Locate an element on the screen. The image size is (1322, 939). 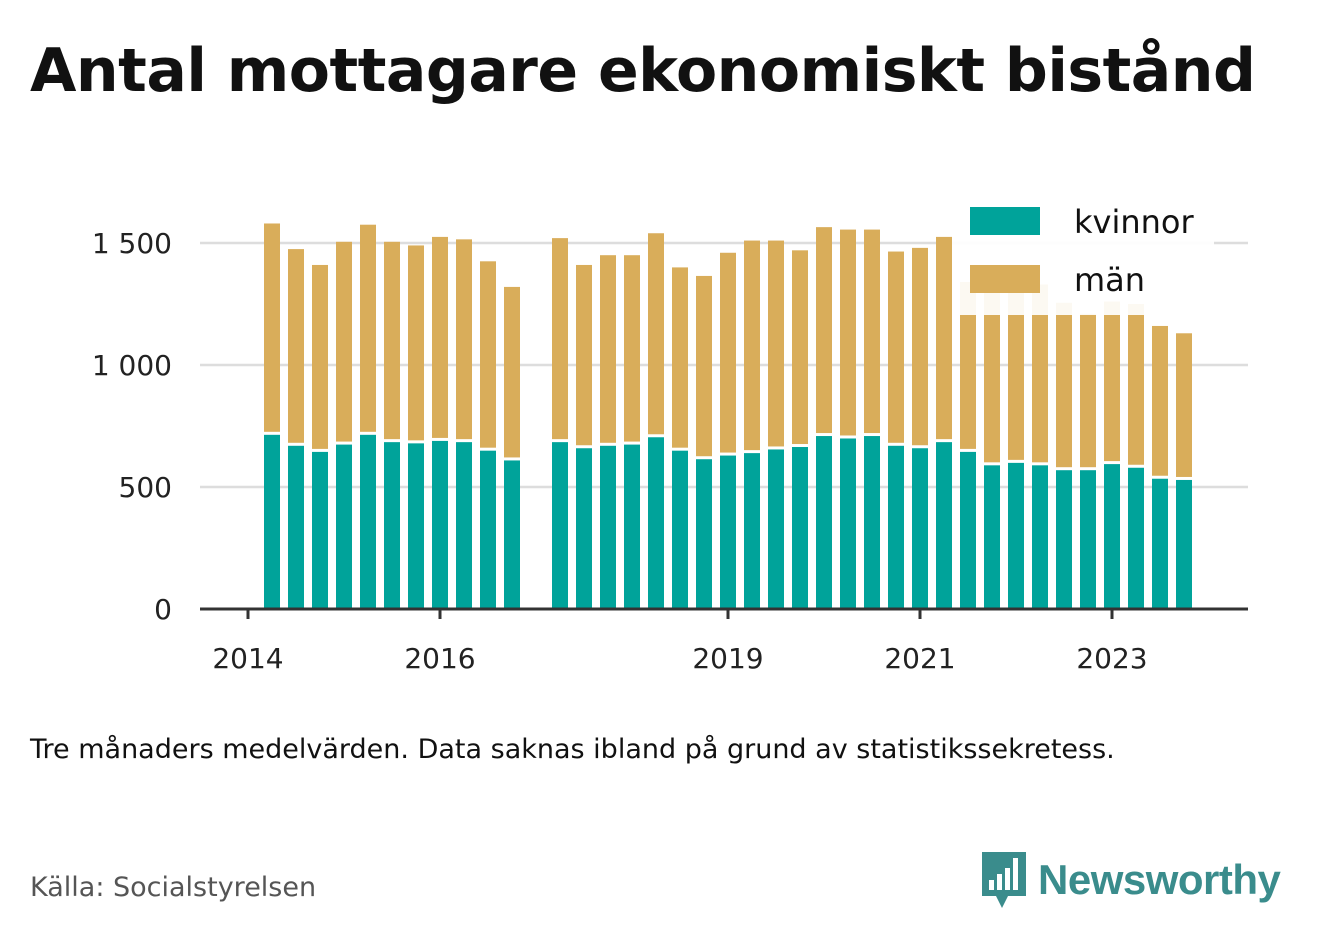
source-text: Källa: Socialstyrelsen is located at coordinates (173, 887).